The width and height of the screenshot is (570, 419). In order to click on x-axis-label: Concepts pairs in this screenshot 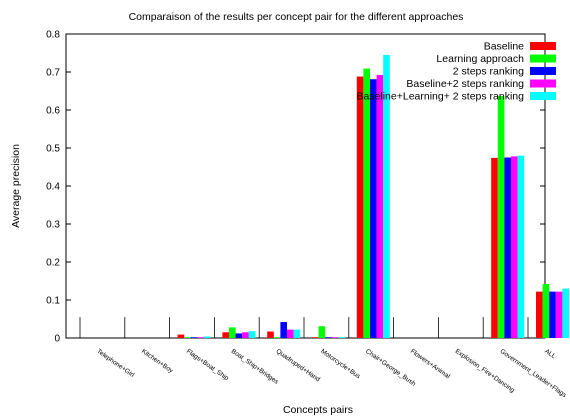, I will do `click(318, 410)`.